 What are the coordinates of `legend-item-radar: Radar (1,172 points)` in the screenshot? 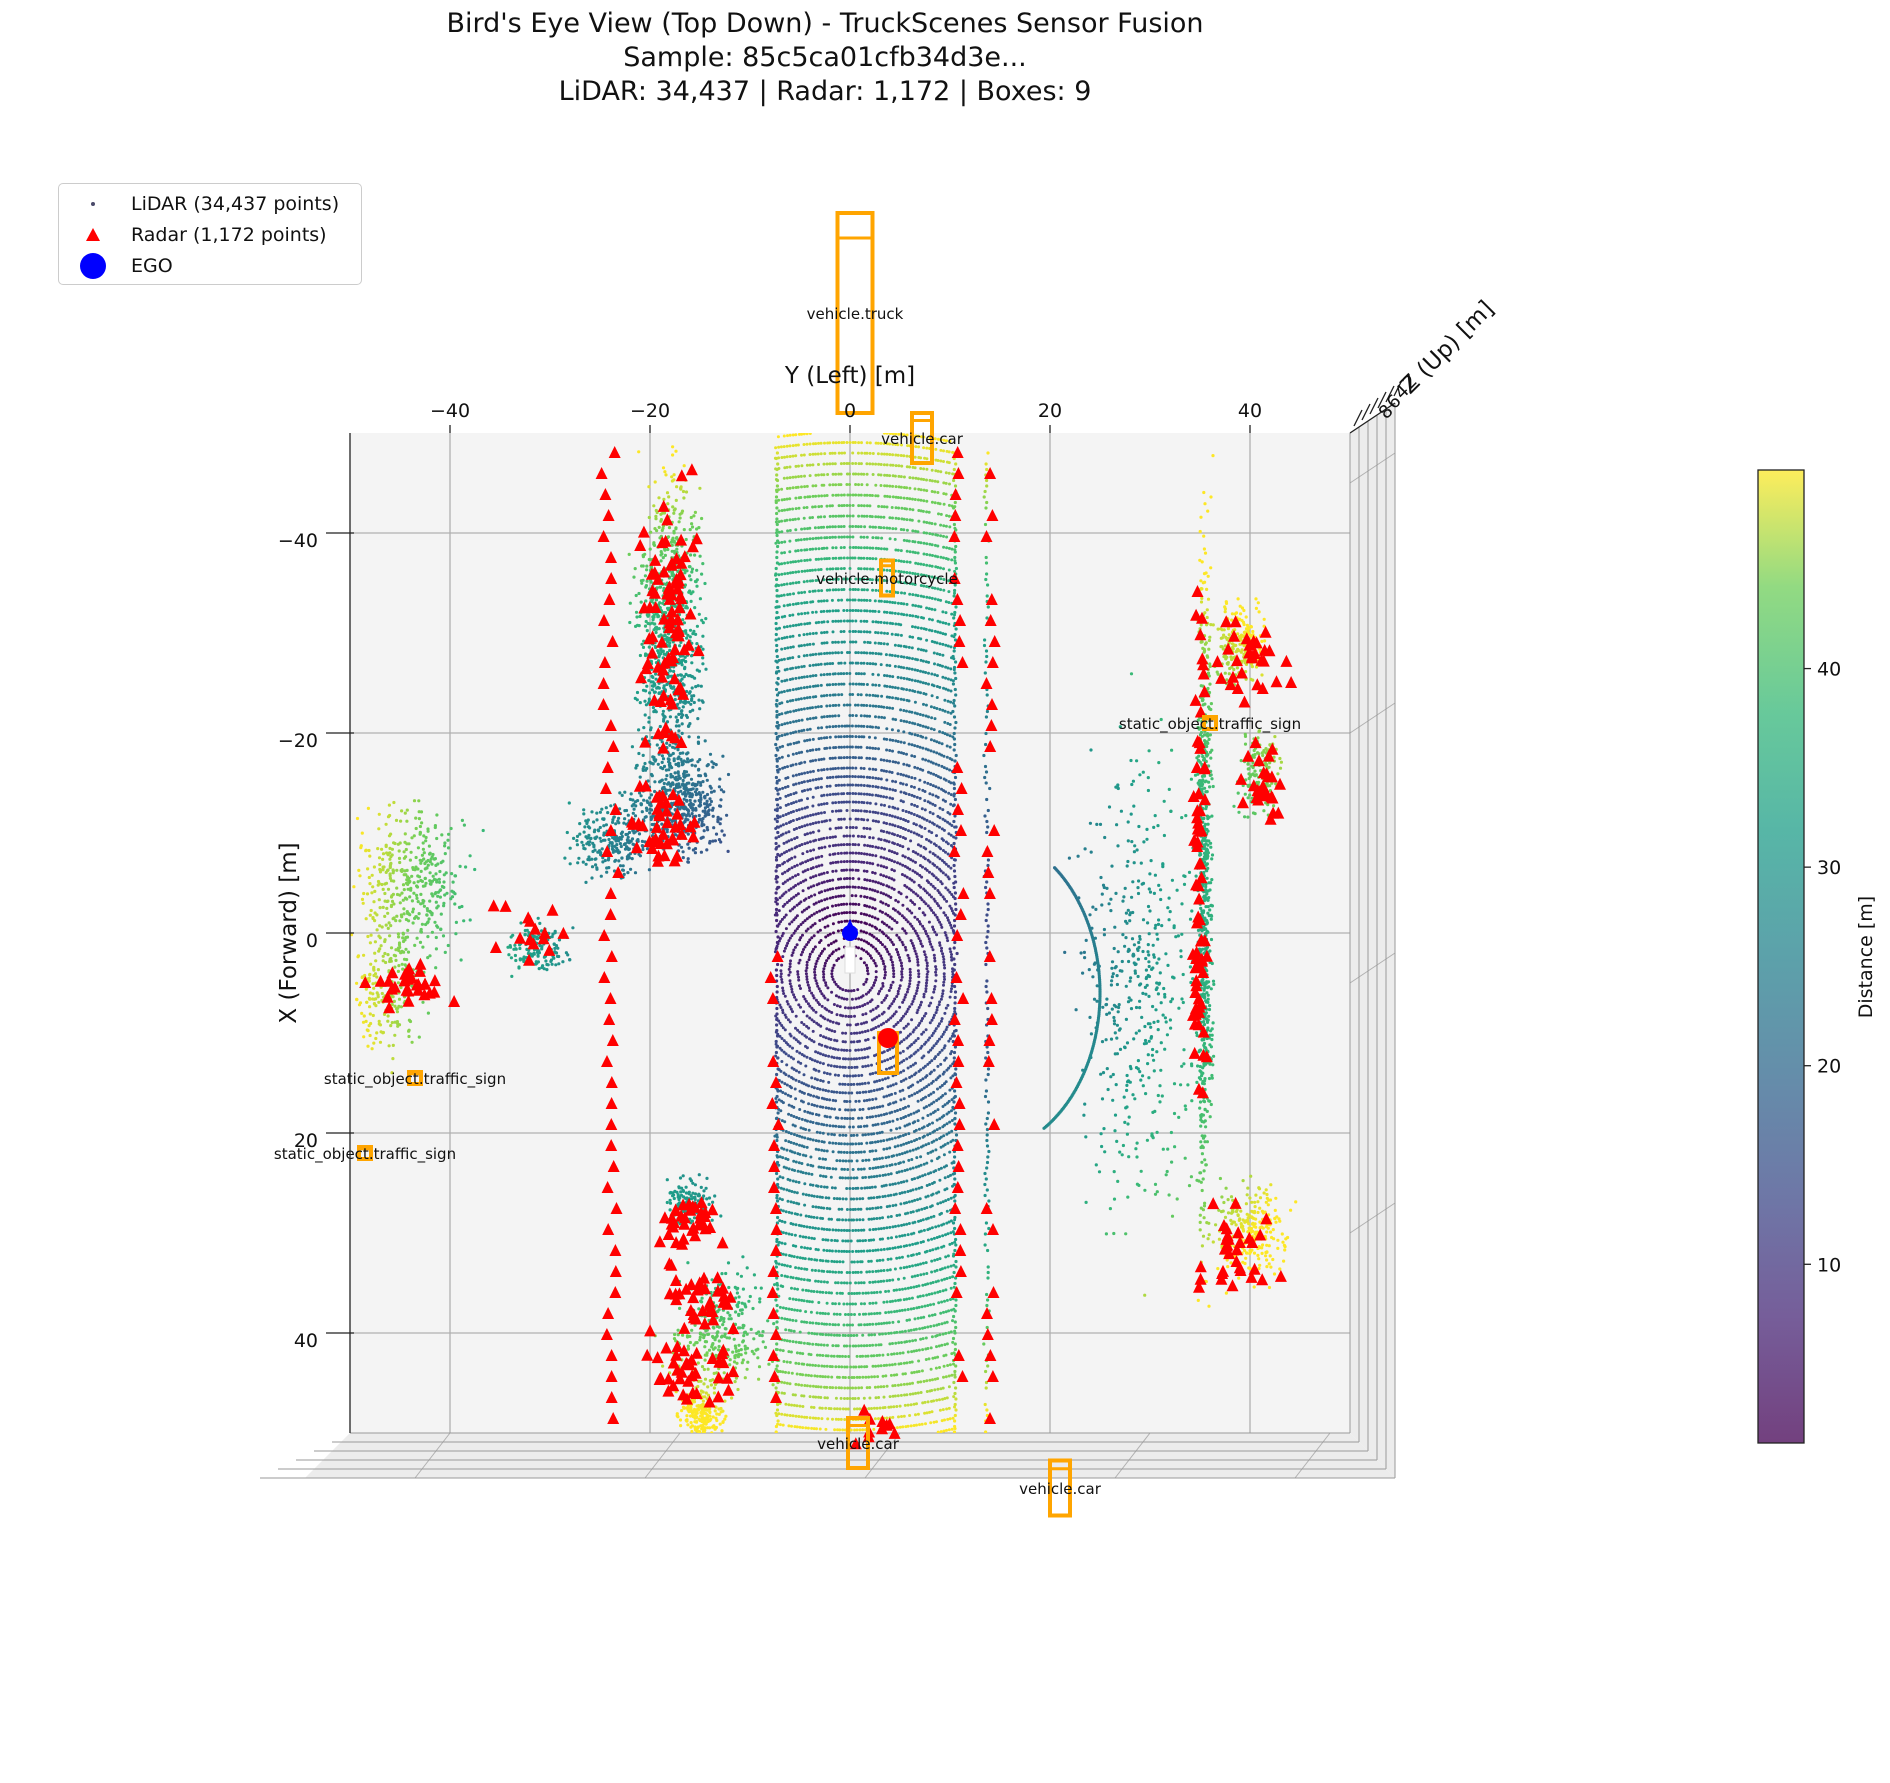 It's located at (198, 235).